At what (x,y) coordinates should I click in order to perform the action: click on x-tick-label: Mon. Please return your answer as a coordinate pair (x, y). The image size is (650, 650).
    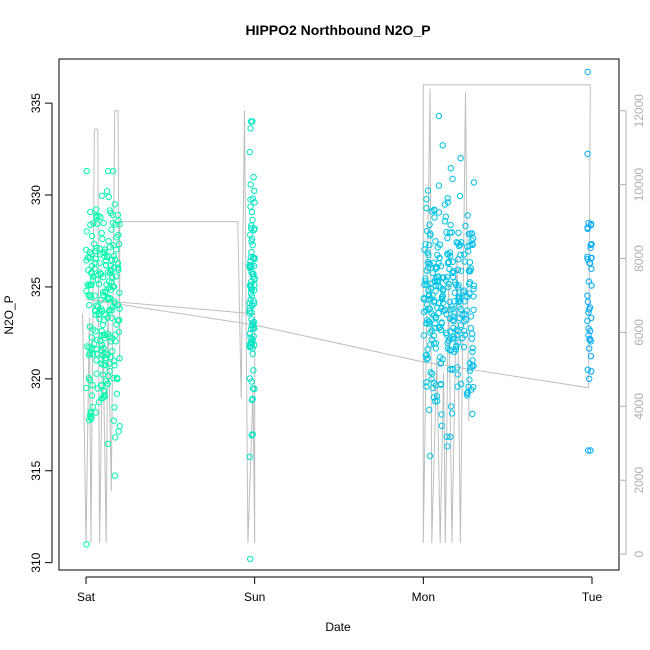
    Looking at the image, I should click on (423, 597).